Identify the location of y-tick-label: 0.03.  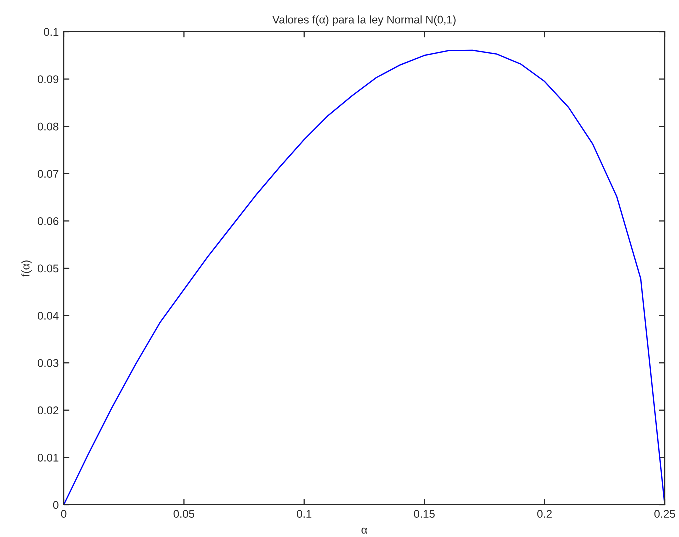
(48, 363).